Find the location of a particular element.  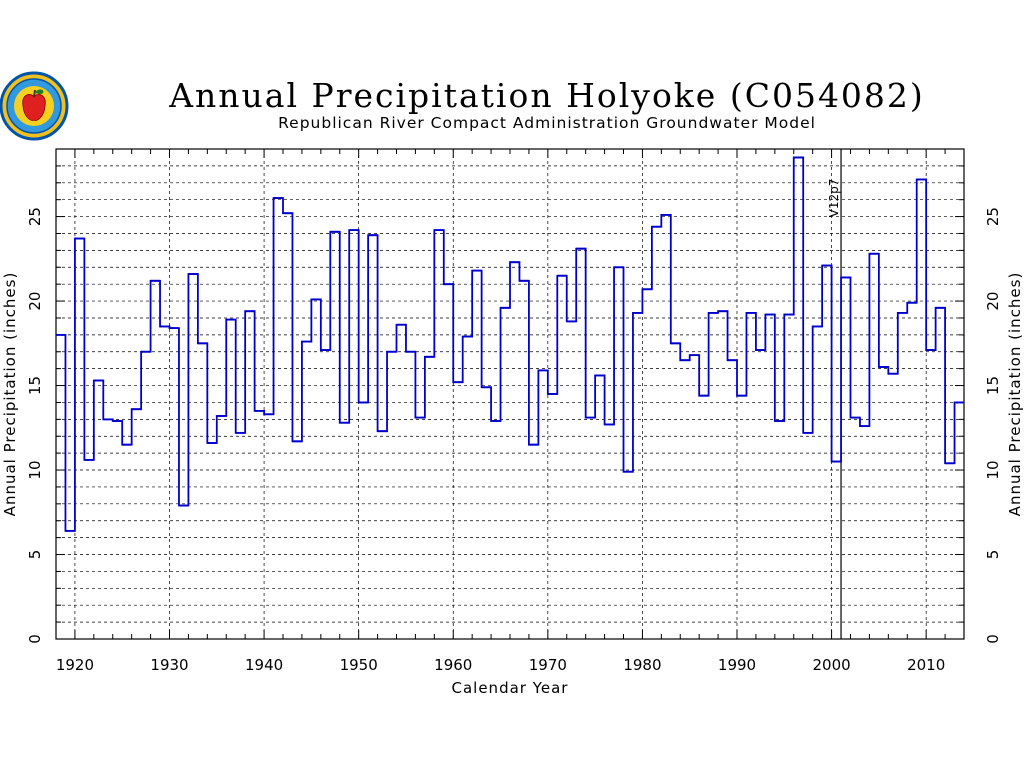

x-tick-label: 2000 is located at coordinates (831, 665).